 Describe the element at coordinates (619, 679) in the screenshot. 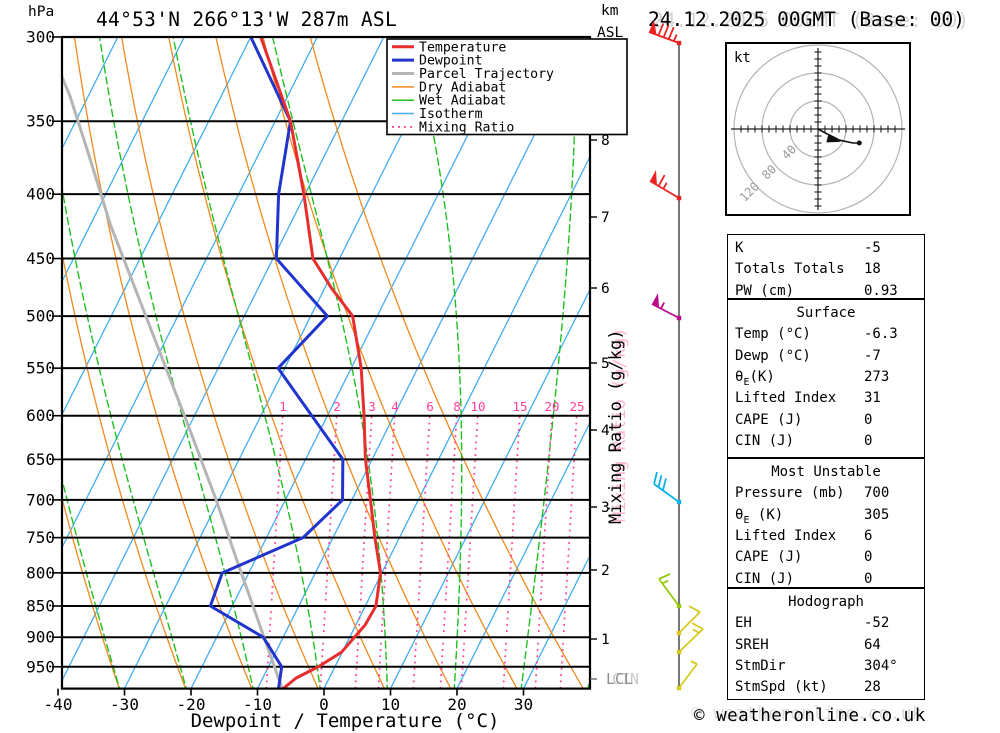

I see `lcl-marker-label: LCL` at that location.